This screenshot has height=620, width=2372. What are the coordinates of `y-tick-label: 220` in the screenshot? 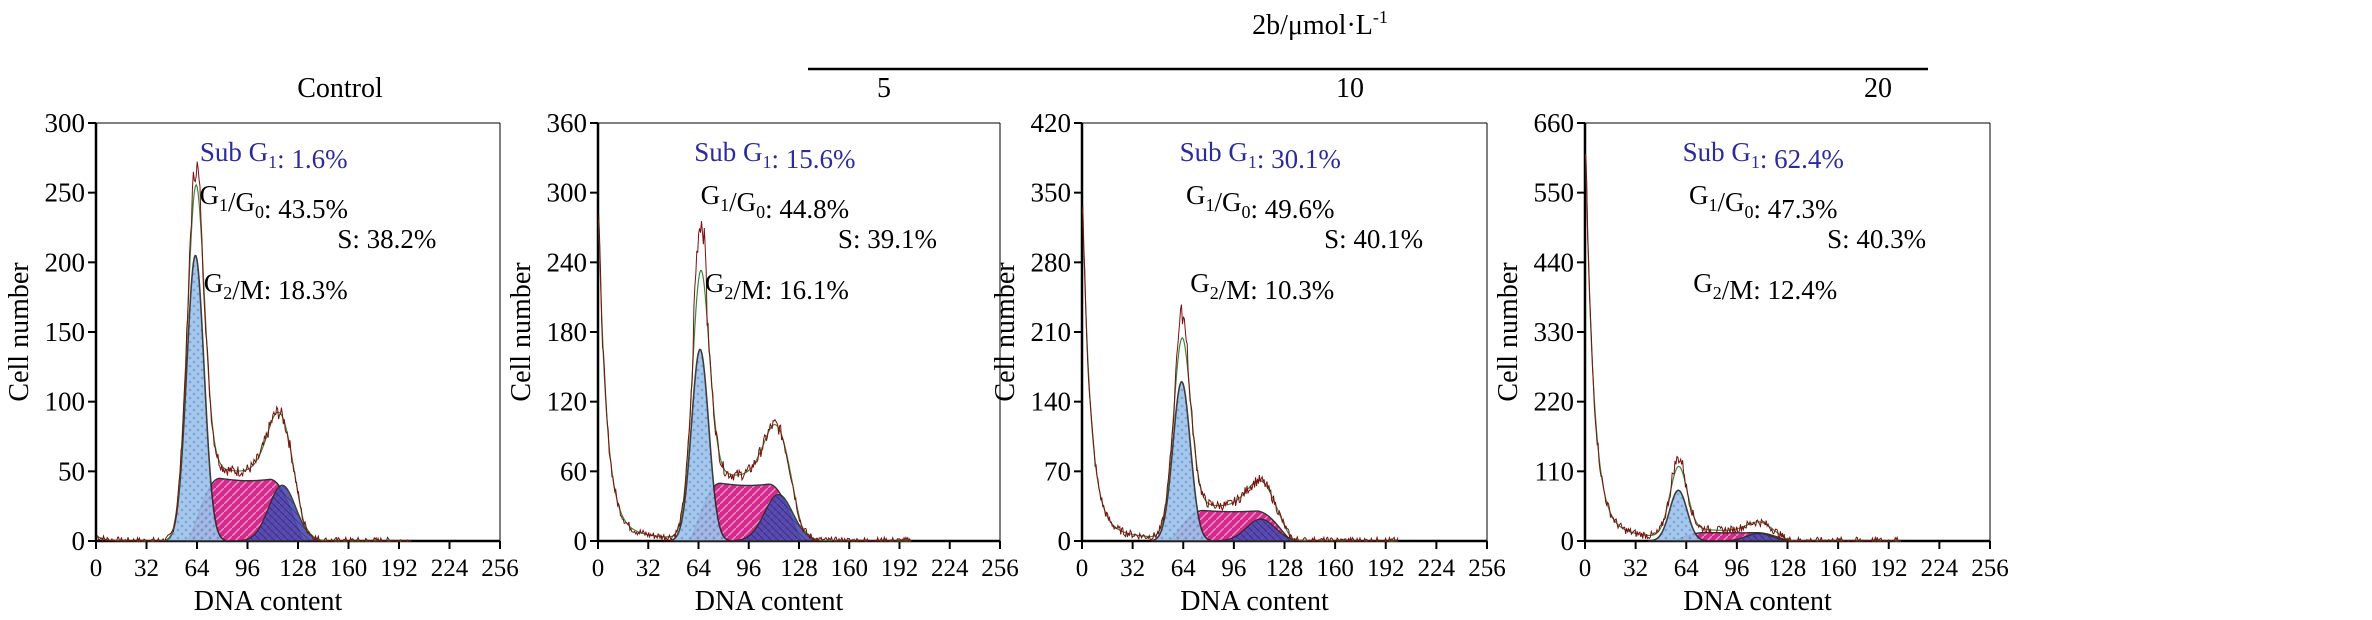 It's located at (1554, 402).